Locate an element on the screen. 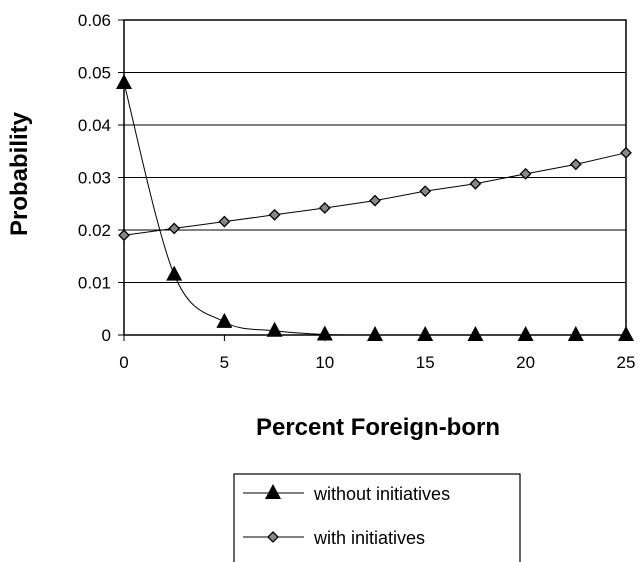  x-axis-title: Percent Foreign-born is located at coordinates (378, 427).